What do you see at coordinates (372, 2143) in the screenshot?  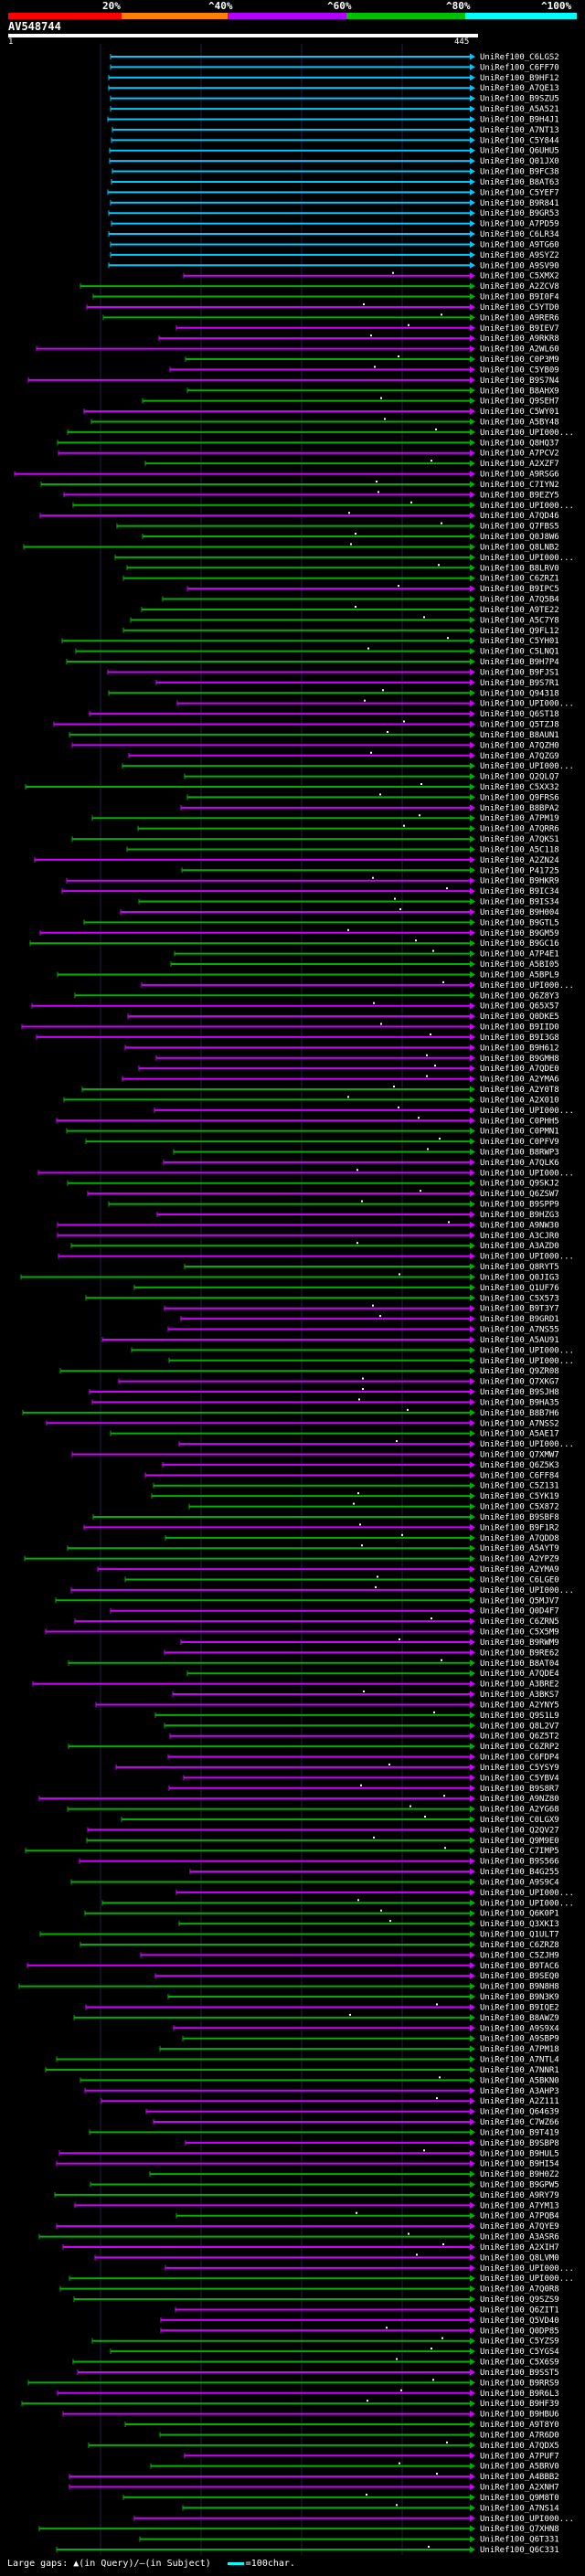 I see `hit-row: UniRef100_B9SBP8` at bounding box center [372, 2143].